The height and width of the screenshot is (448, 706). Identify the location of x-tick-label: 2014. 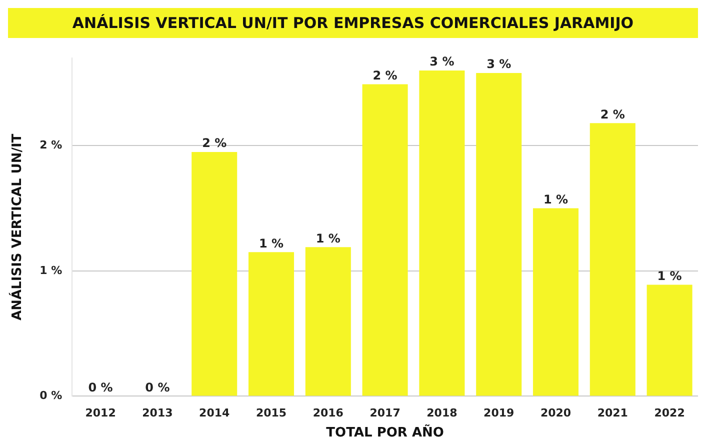
(214, 413).